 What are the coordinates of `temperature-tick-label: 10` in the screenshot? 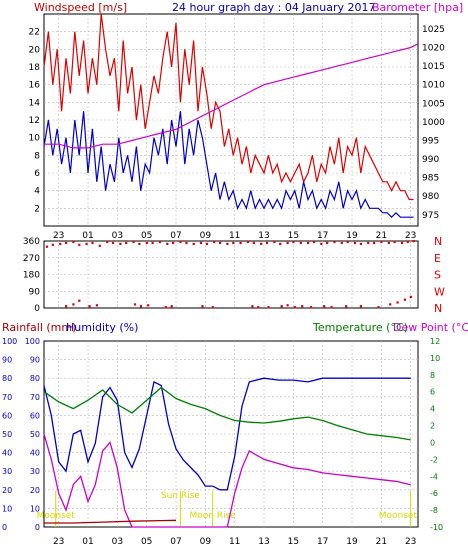 It's located at (435, 358).